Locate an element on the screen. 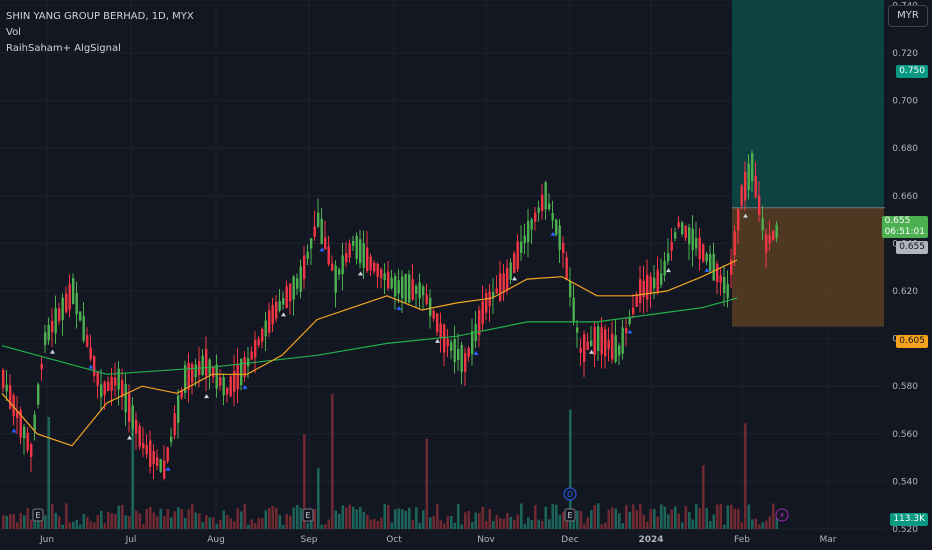 The height and width of the screenshot is (550, 932). symbol-title: SHIN YANG GROUP BERHAD, 1D, MYX is located at coordinates (100, 16).